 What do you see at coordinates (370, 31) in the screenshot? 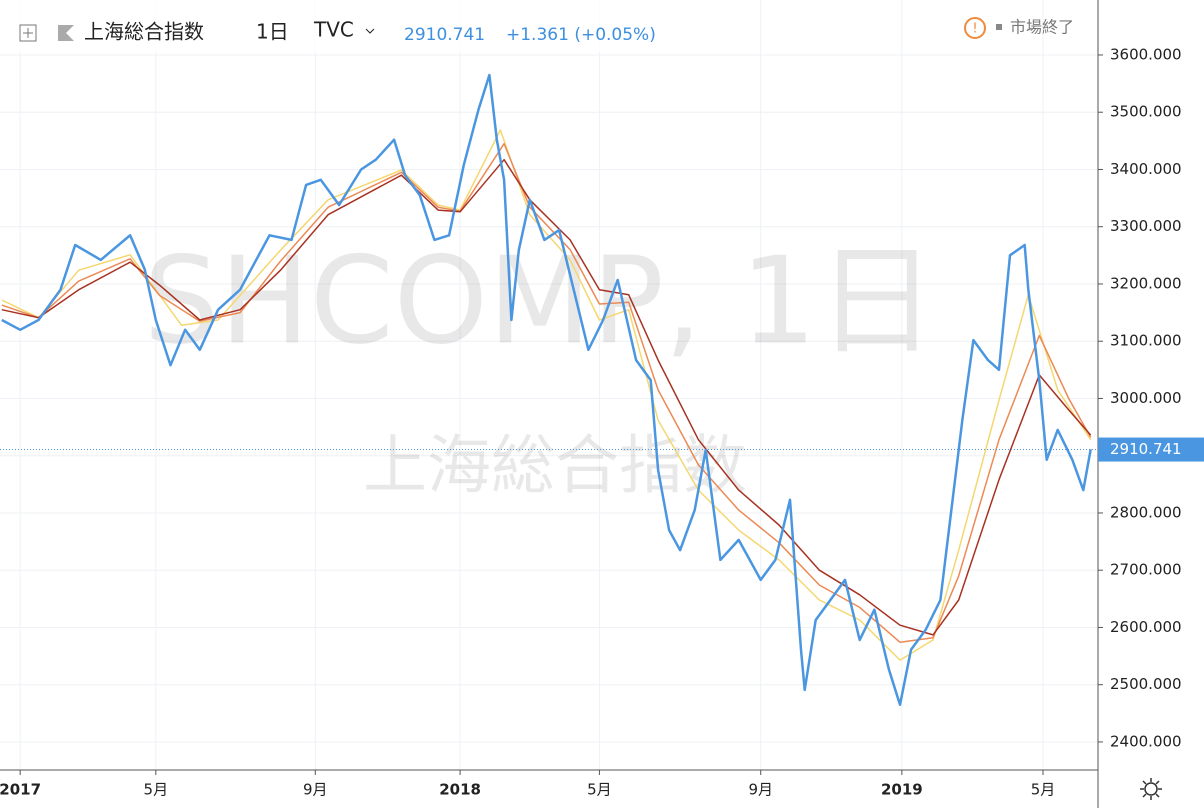
I see `dropdown-icon` at bounding box center [370, 31].